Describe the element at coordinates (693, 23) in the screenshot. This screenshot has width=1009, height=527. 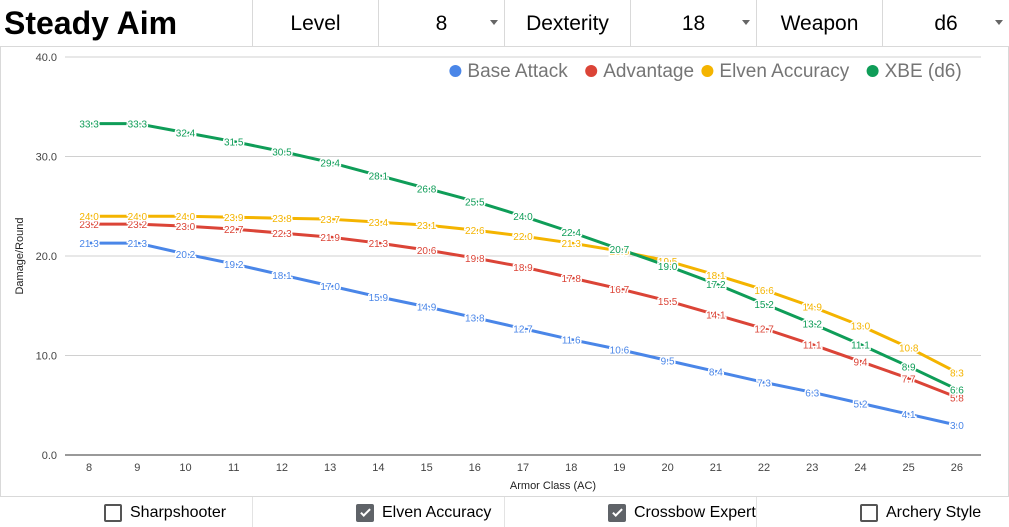
I see `dexterity-dropdown: 18` at that location.